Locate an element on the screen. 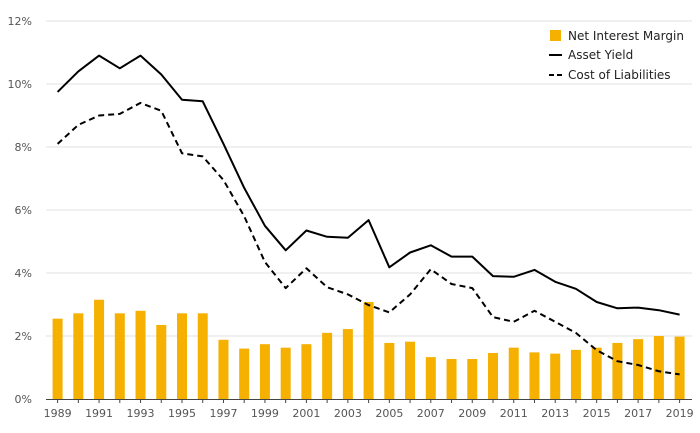 The width and height of the screenshot is (700, 433). bar-2011 is located at coordinates (513, 373).